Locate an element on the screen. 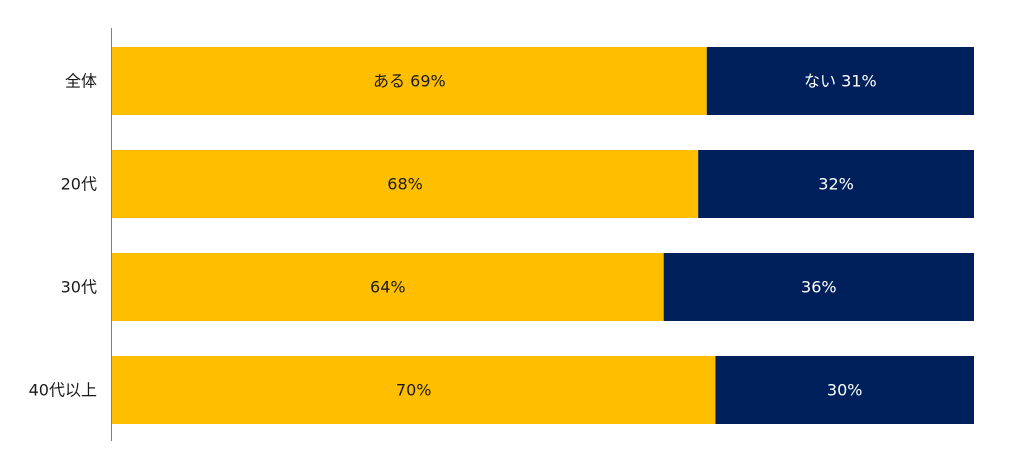 The image size is (1024, 467). data-label: ない 31% is located at coordinates (840, 81).